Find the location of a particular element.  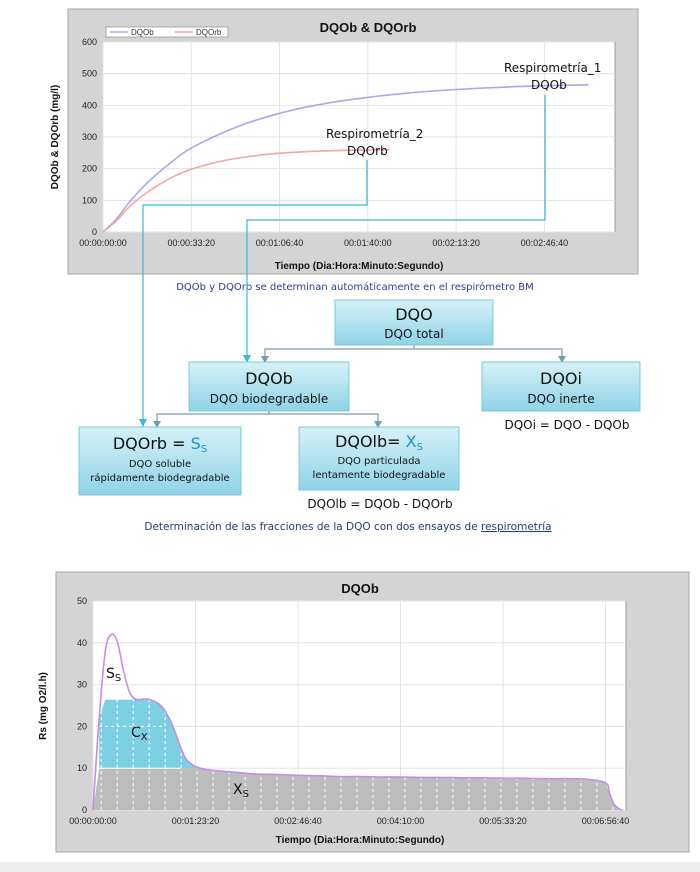

chart1-y-tick-label-4: 400 is located at coordinates (89, 105).